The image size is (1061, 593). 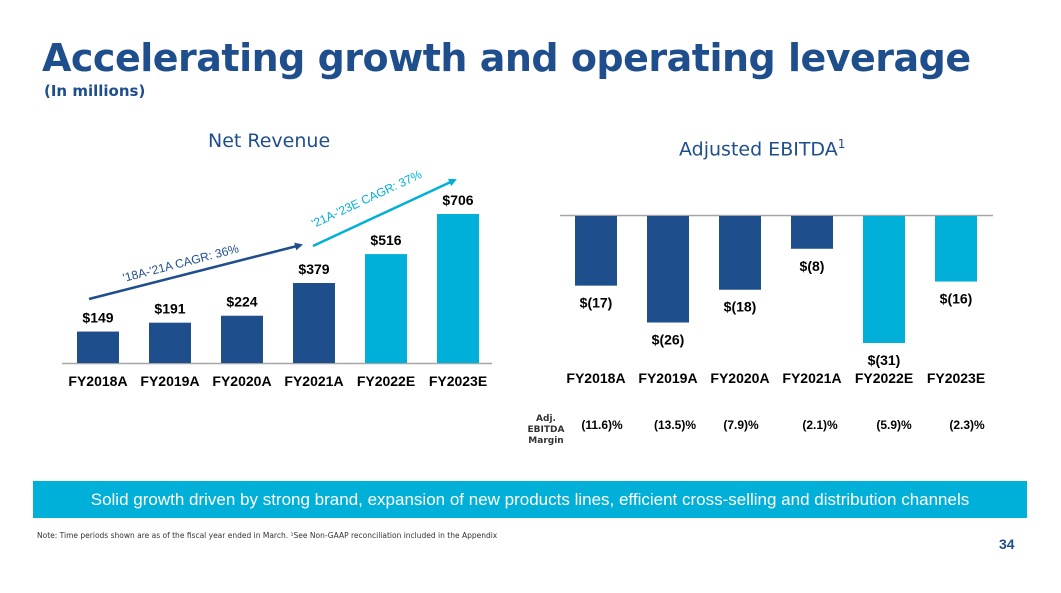 What do you see at coordinates (180, 263) in the screenshot?
I see `cagr-label-historical: '18A-'21A CAGR: 36%` at bounding box center [180, 263].